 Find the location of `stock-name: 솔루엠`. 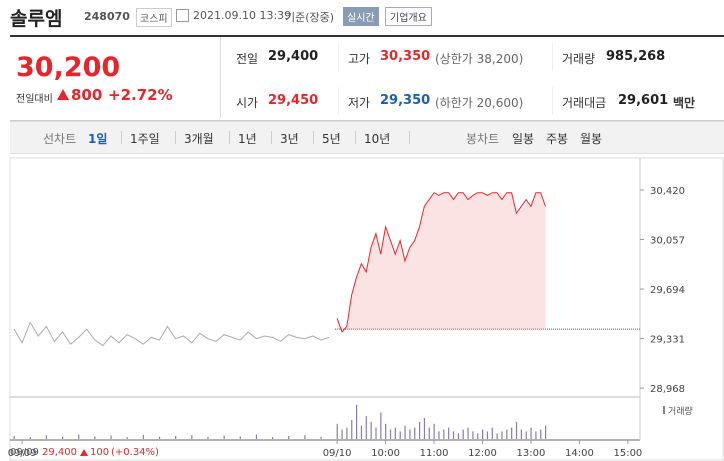

stock-name: 솔루엠 is located at coordinates (36, 19).